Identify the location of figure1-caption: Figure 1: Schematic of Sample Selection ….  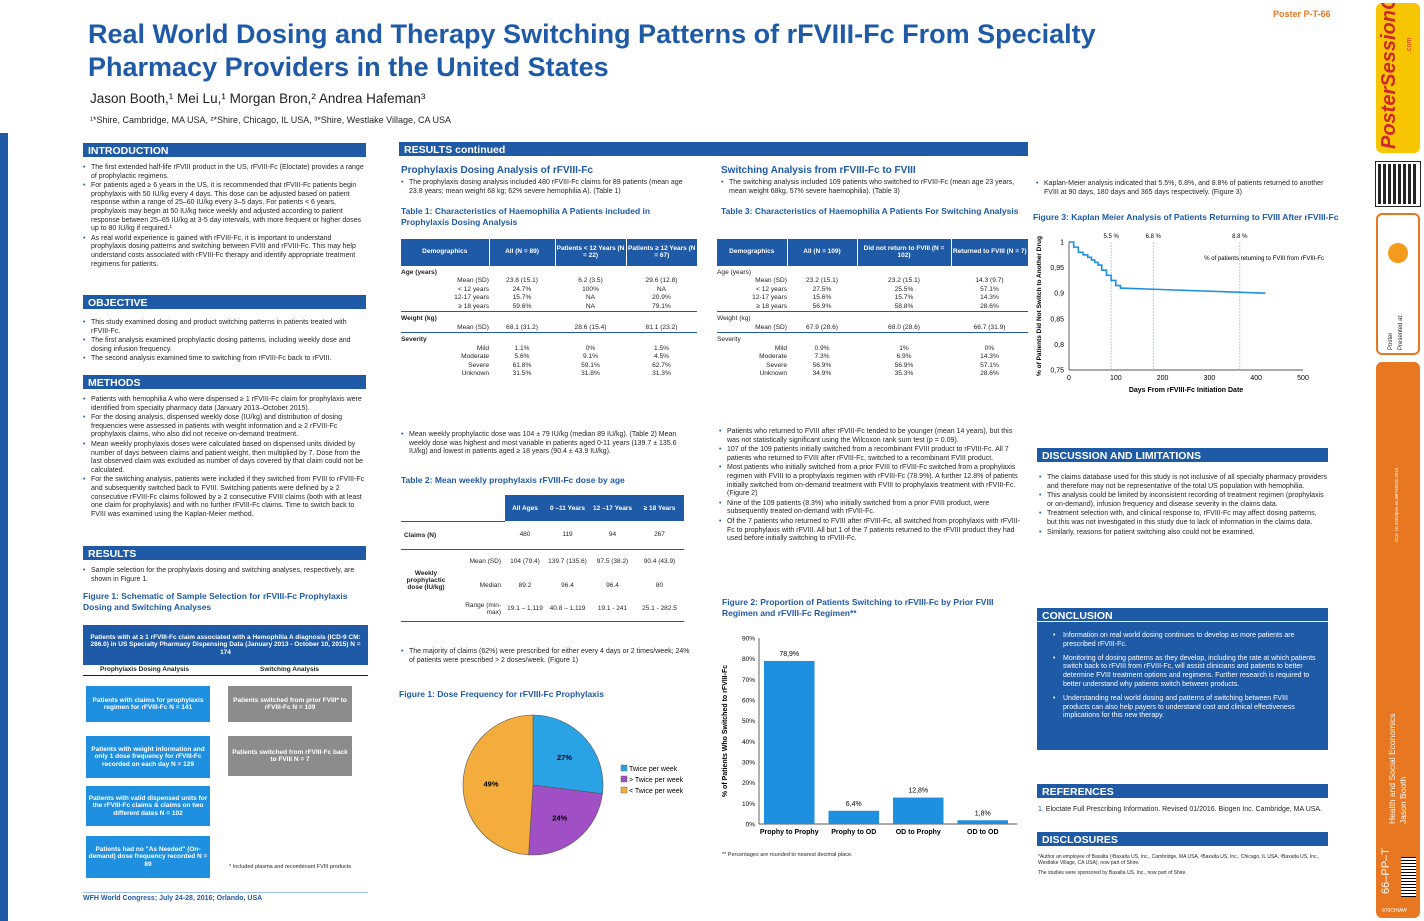
(215, 602).